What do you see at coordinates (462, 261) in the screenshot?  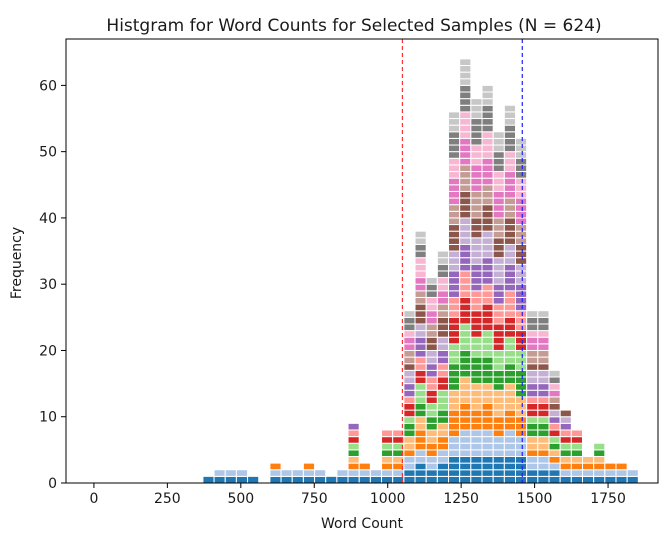 I see `reference-lines` at bounding box center [462, 261].